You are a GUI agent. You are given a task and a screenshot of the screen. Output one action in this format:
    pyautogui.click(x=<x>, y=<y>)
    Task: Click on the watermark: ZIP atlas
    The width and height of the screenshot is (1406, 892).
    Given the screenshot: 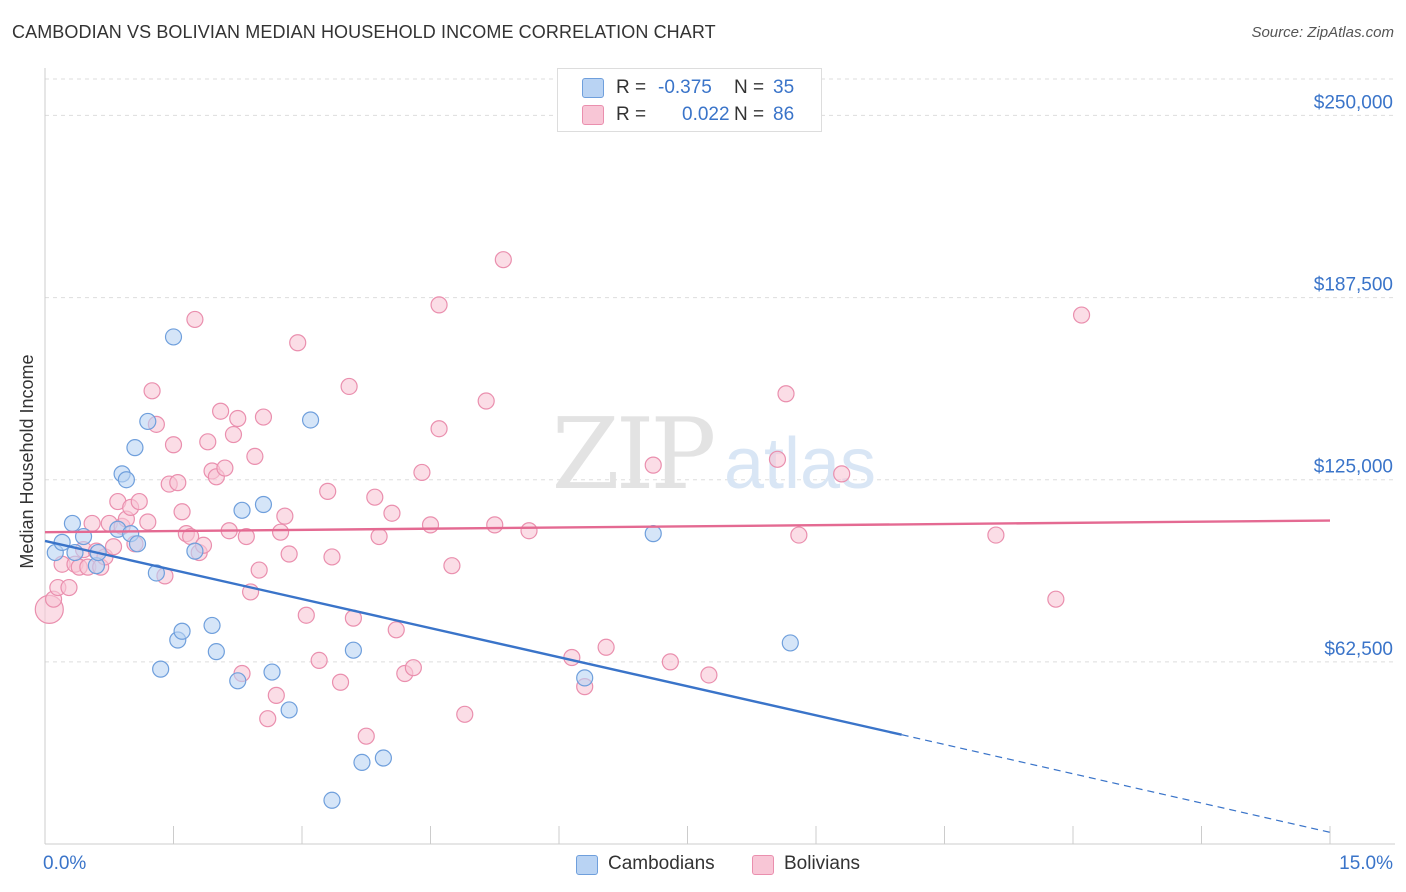 What is the action you would take?
    pyautogui.click(x=714, y=455)
    